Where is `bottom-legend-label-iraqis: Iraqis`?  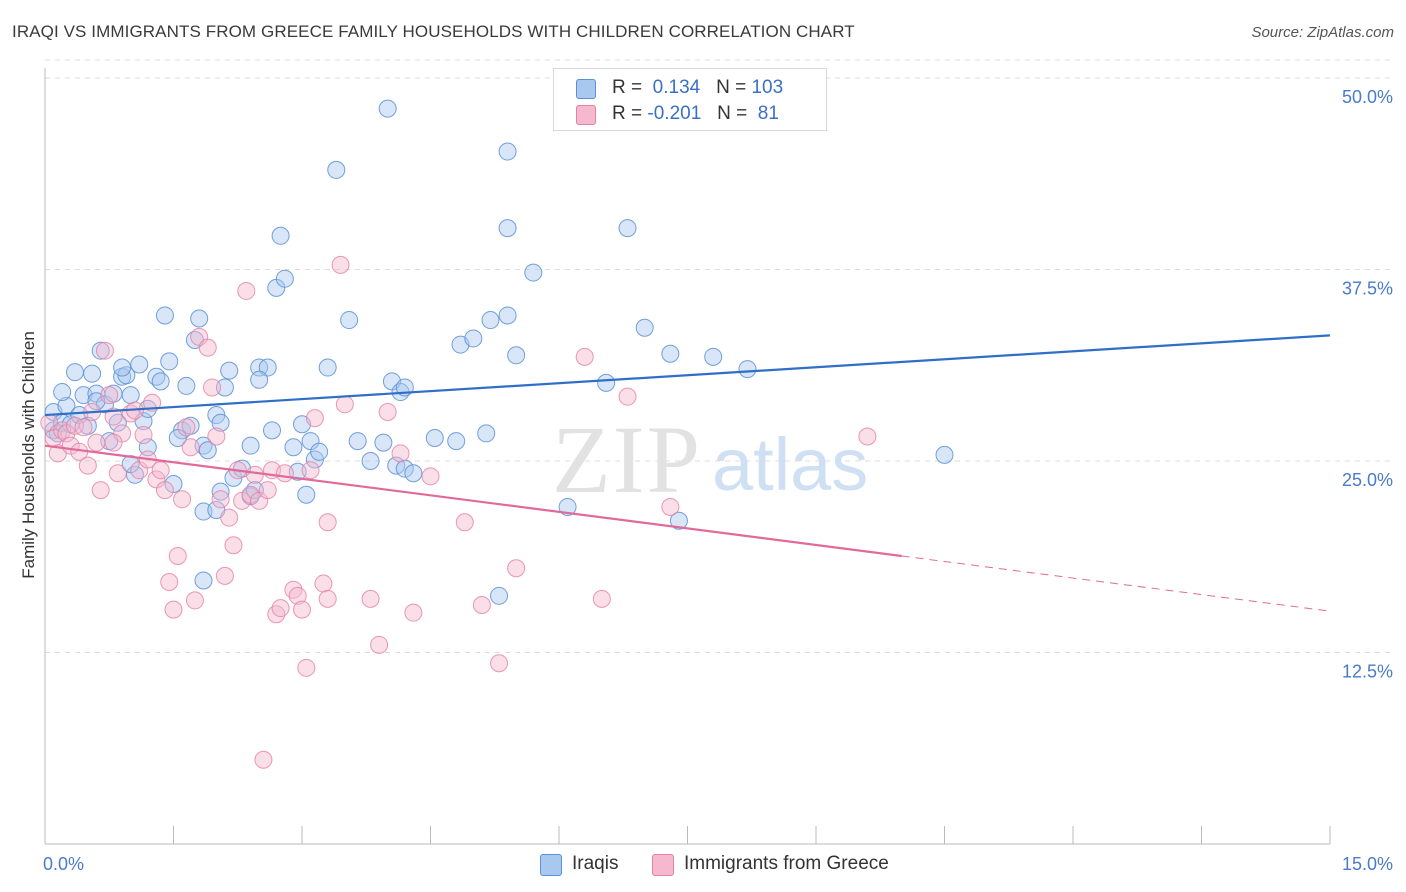 bottom-legend-label-iraqis: Iraqis is located at coordinates (595, 863).